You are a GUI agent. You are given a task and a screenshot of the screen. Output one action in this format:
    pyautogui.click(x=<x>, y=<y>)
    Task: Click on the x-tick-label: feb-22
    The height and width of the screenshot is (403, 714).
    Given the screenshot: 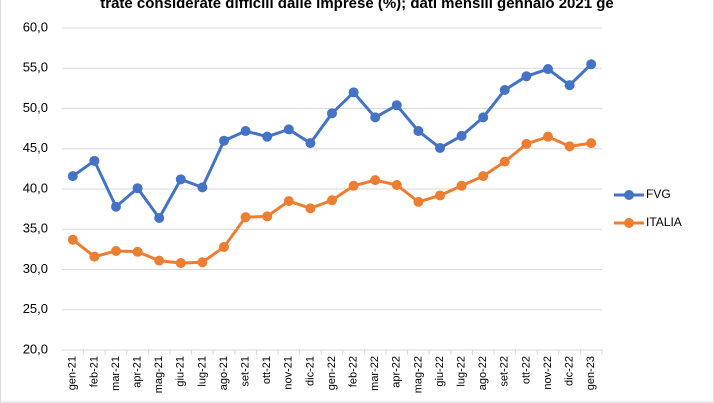 What is the action you would take?
    pyautogui.click(x=354, y=371)
    